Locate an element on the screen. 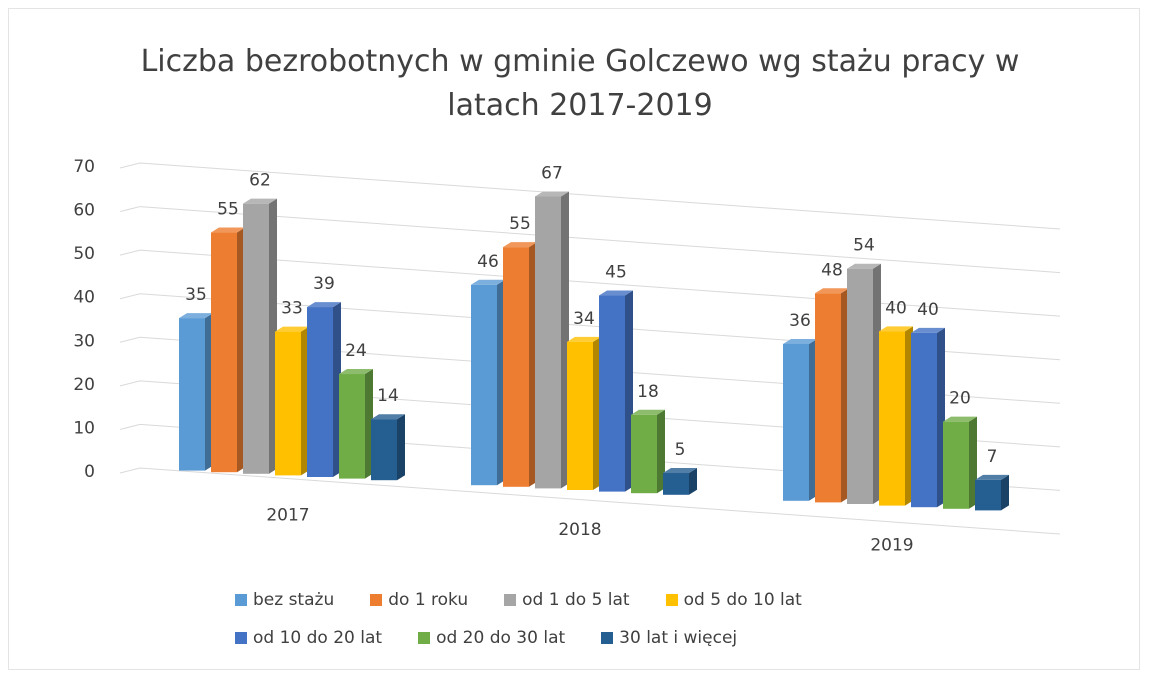 This screenshot has height=677, width=1149. legend-item: od 5 do 10 lat is located at coordinates (733, 600).